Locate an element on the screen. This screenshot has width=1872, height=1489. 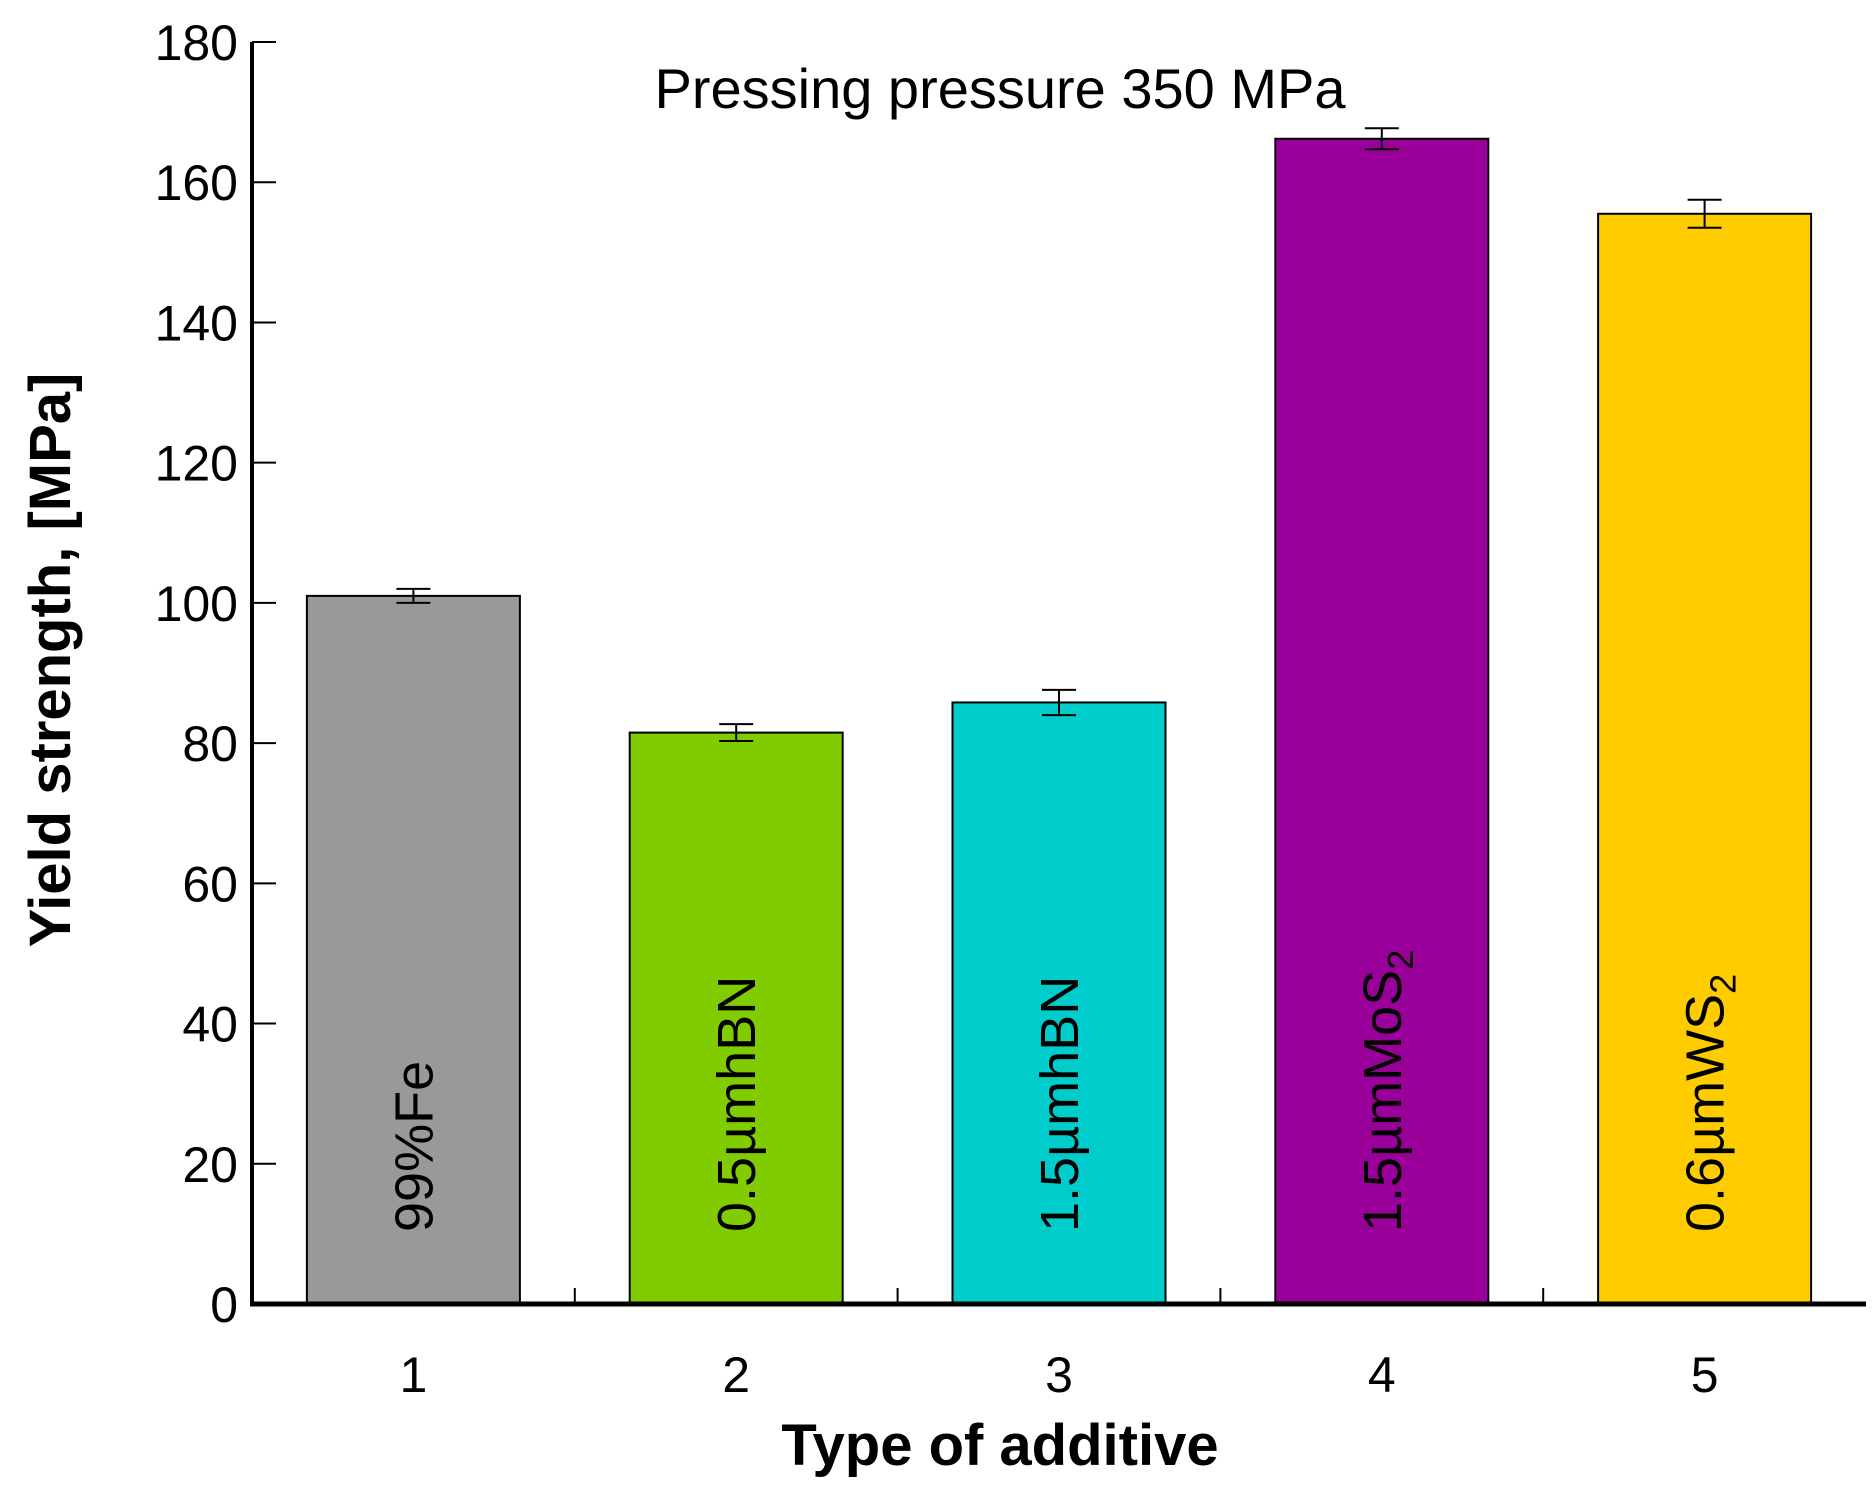
bar-label-text: 0.5µmhBN is located at coordinates (737, 1104).